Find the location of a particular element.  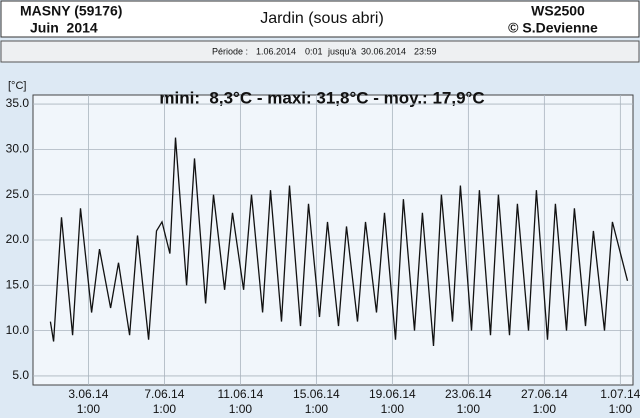

header-box is located at coordinates (320, 19).